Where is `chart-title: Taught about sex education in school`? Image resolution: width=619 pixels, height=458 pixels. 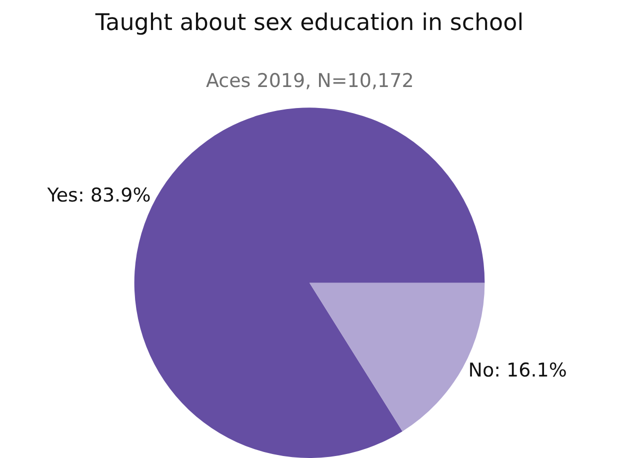 chart-title: Taught about sex education in school is located at coordinates (309, 23).